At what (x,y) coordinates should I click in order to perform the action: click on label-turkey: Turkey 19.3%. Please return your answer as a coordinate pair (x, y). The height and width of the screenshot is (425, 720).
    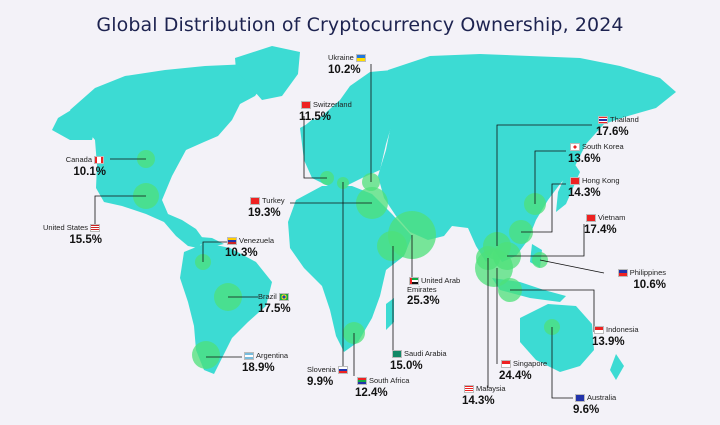
    Looking at the image, I should click on (278, 208).